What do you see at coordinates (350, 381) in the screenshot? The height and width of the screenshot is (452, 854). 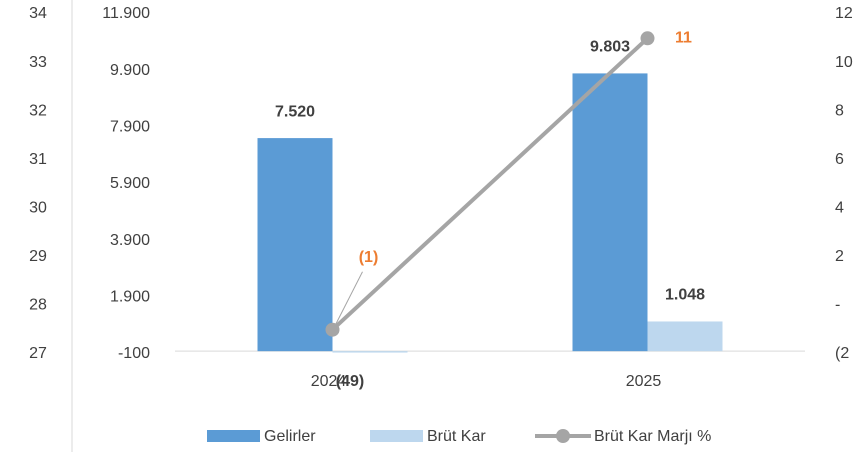 I see `data-label: (49)` at bounding box center [350, 381].